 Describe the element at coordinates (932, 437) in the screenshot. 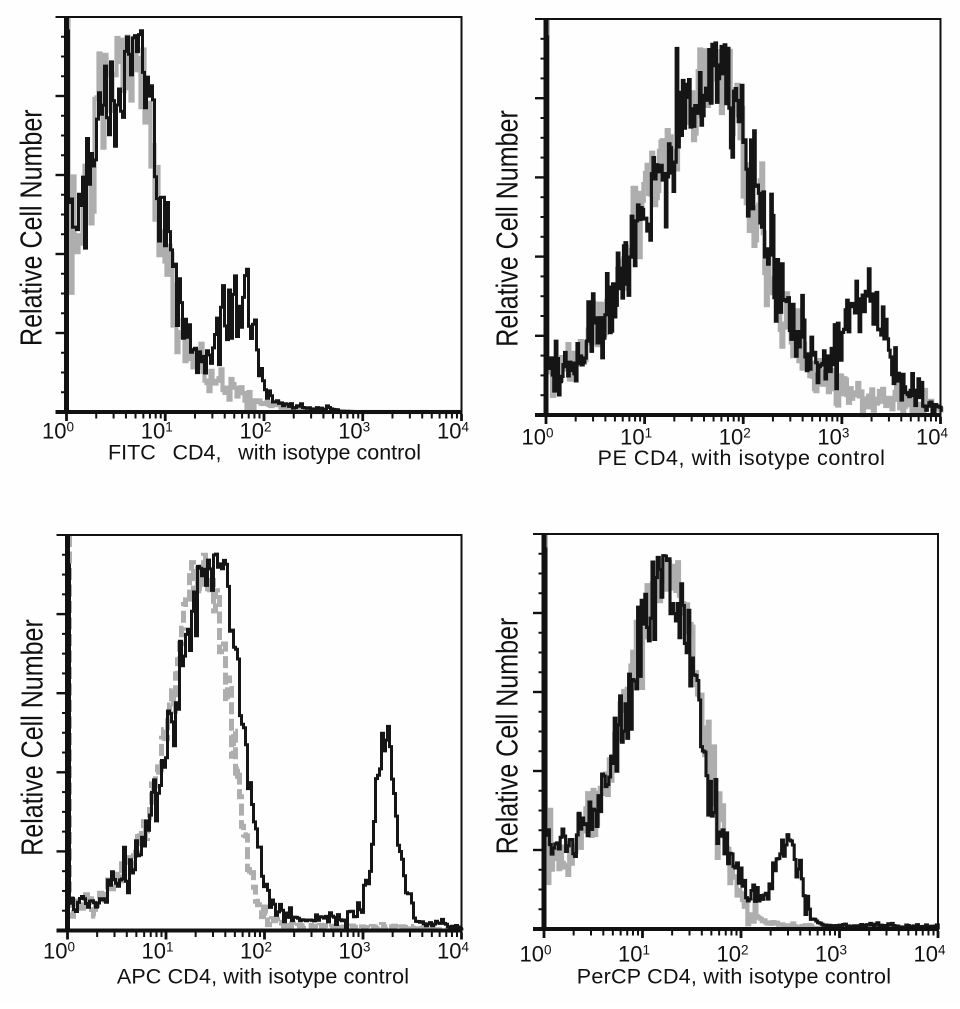

I see `svg-text: 104` at that location.